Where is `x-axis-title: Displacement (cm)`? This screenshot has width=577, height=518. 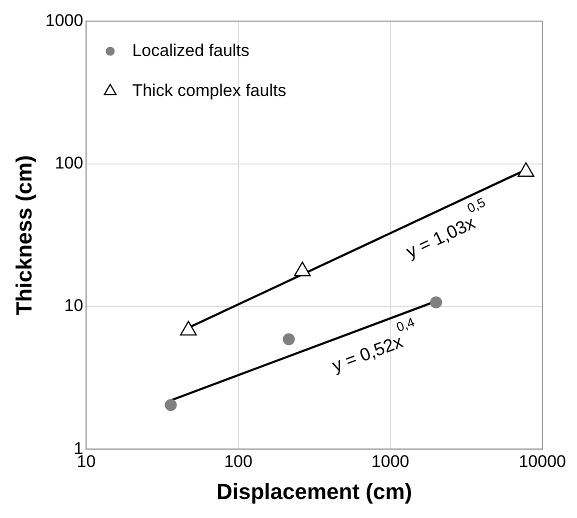 x-axis-title: Displacement (cm) is located at coordinates (314, 491).